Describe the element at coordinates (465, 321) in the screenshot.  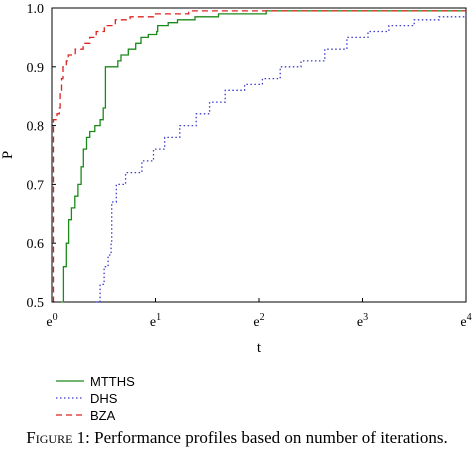
I see `x-tick-label: e4` at that location.